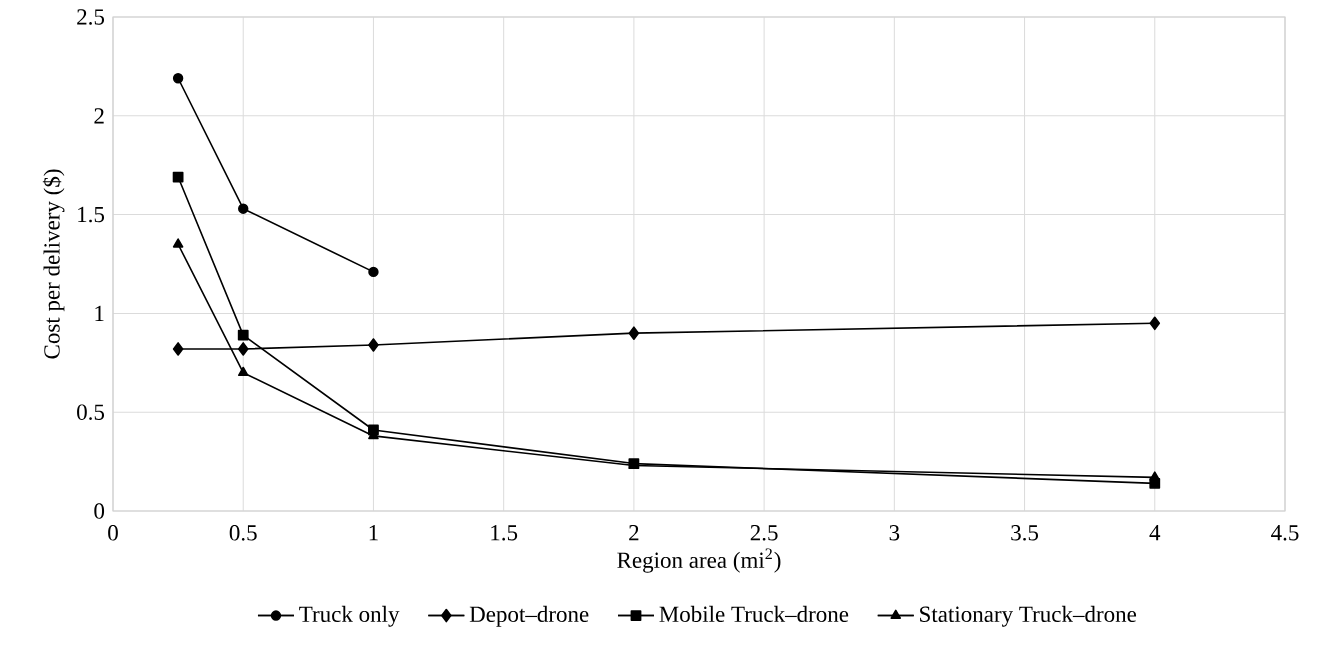 The image size is (1319, 649). I want to click on legend-label: Mobile Truck–drone, so click(754, 614).